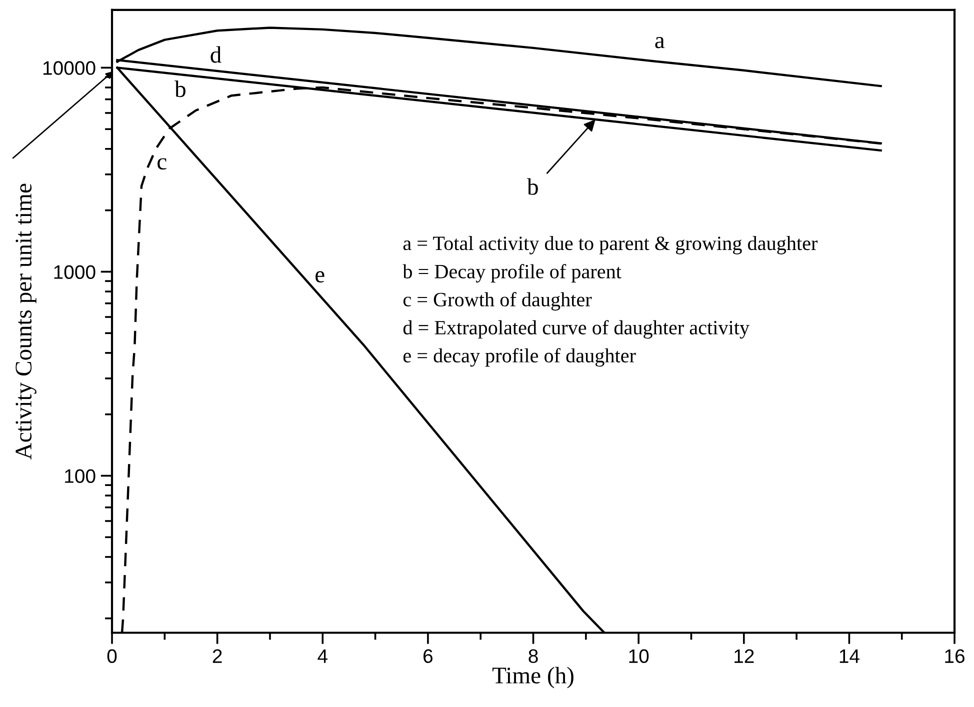 The image size is (974, 707). What do you see at coordinates (576, 329) in the screenshot?
I see `annotation: d = Extrapolated curve of daughter activity` at bounding box center [576, 329].